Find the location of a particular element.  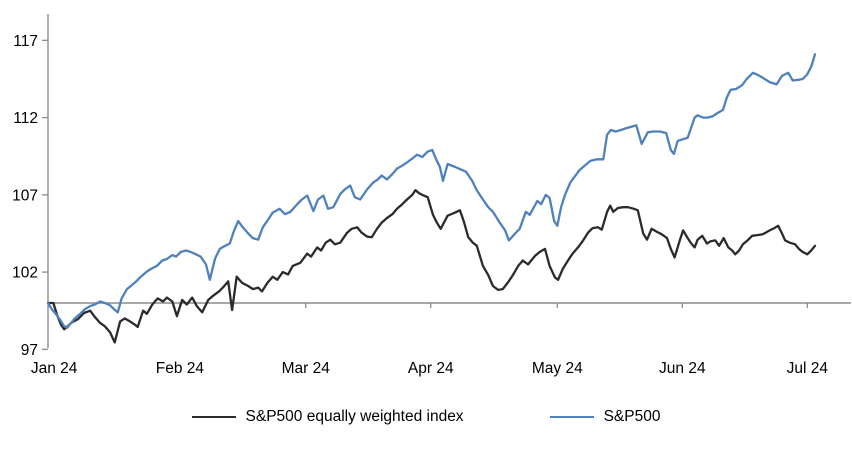

legend-label-equal-weight: S&P500 equally weighted index is located at coordinates (354, 416).